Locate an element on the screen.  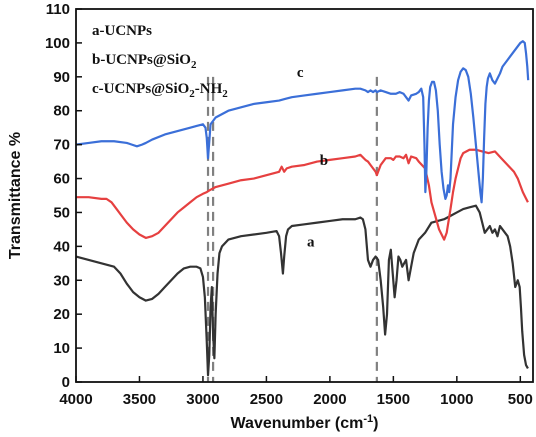
x-tick-label: 1500 is located at coordinates (393, 399).